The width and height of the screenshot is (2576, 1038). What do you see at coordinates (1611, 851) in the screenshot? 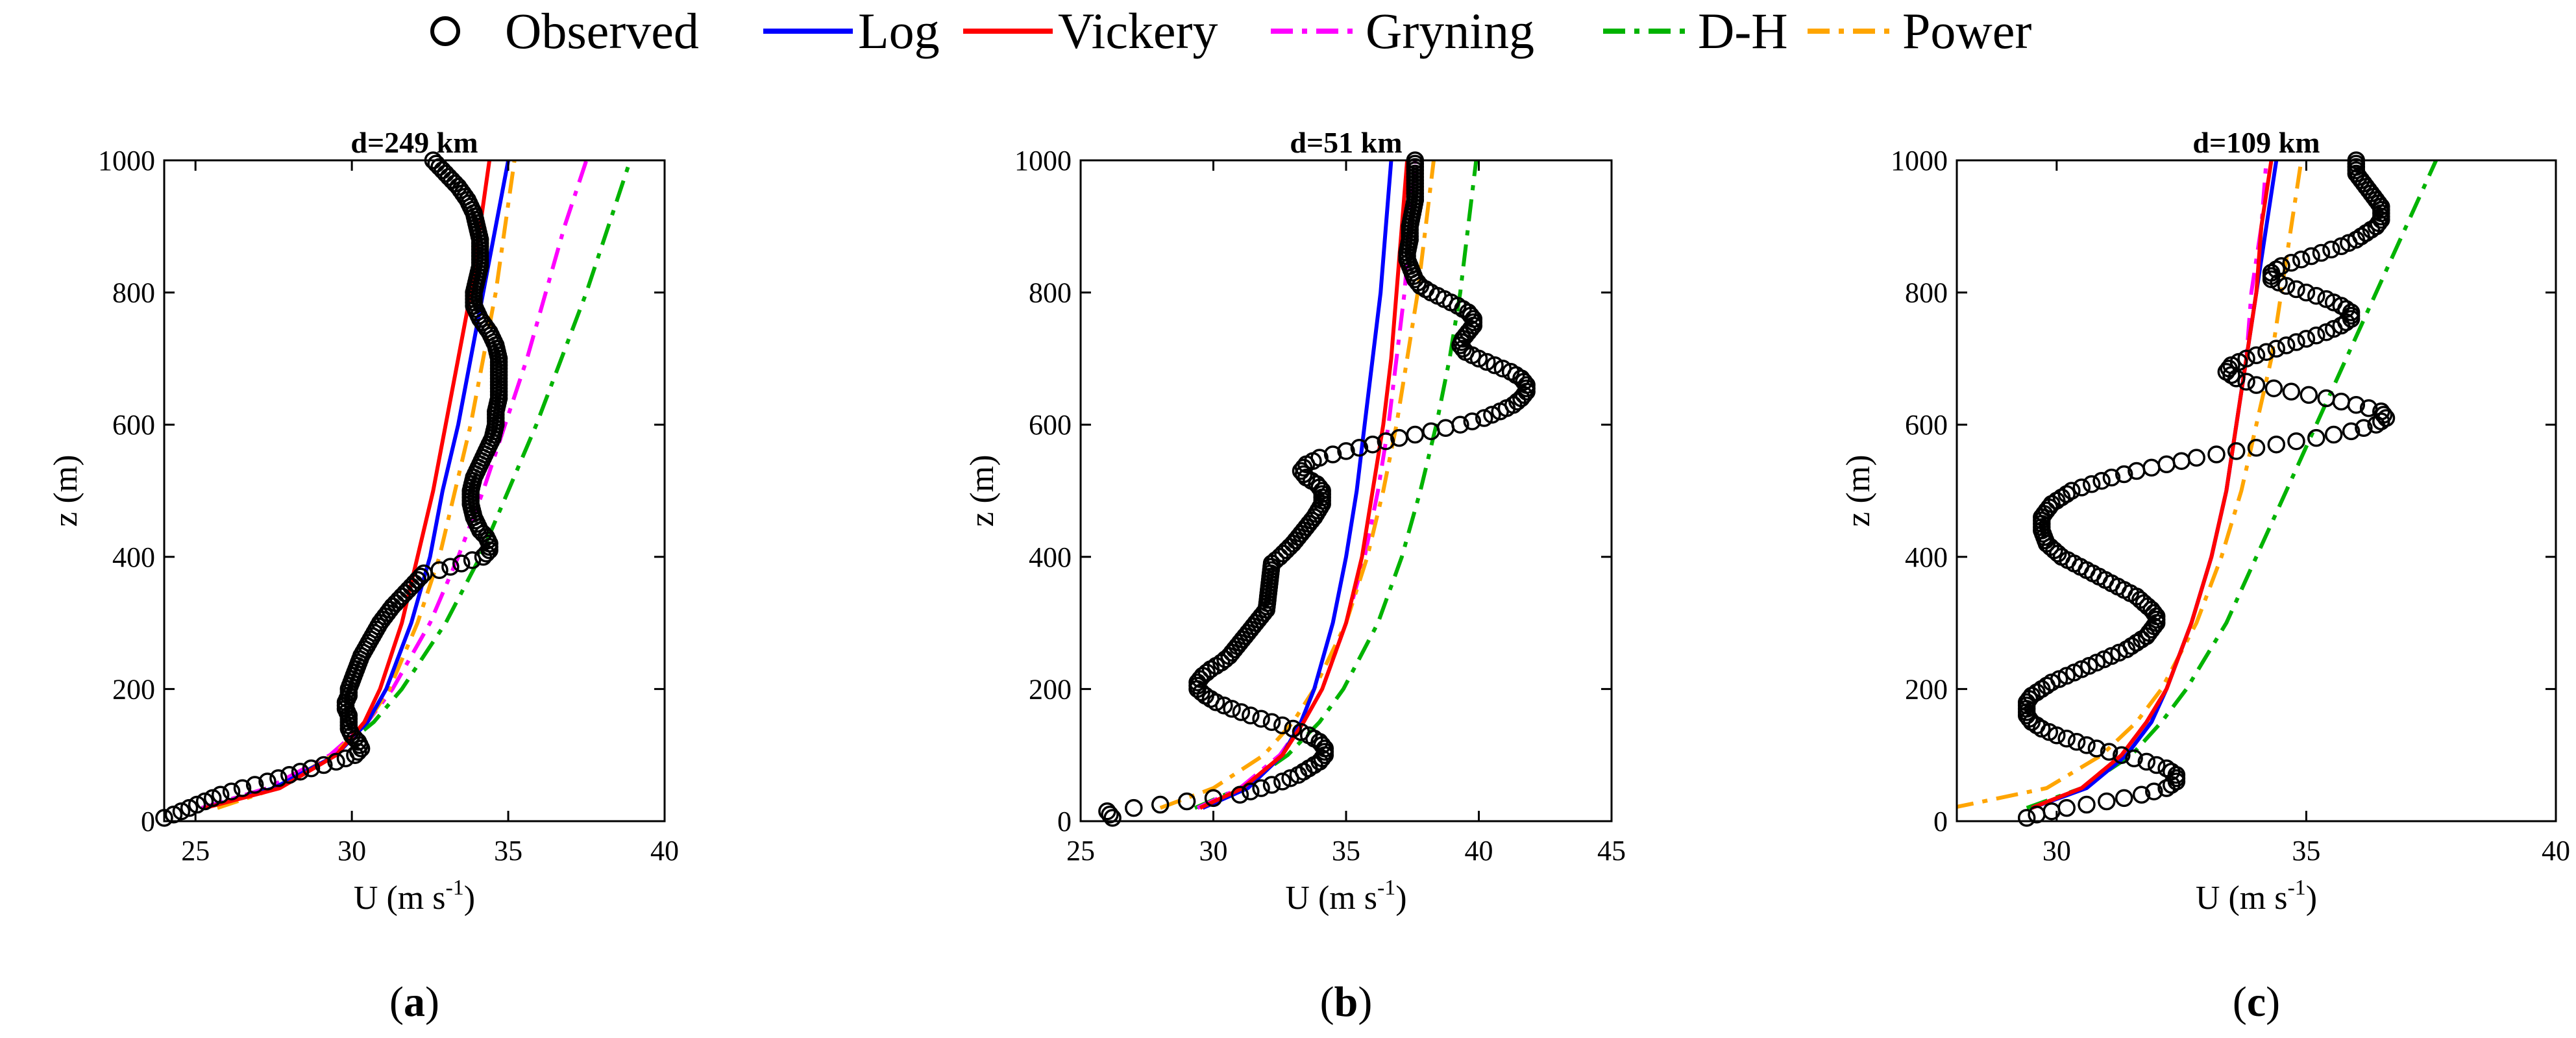
I see `x-tick-label: 45` at bounding box center [1611, 851].